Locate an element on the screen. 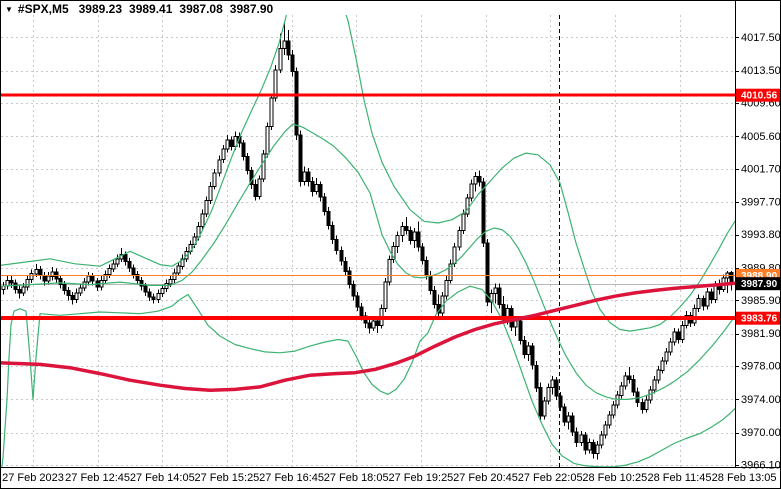 The height and width of the screenshot is (489, 781). price-axis-label: 3978.00 is located at coordinates (761, 367).